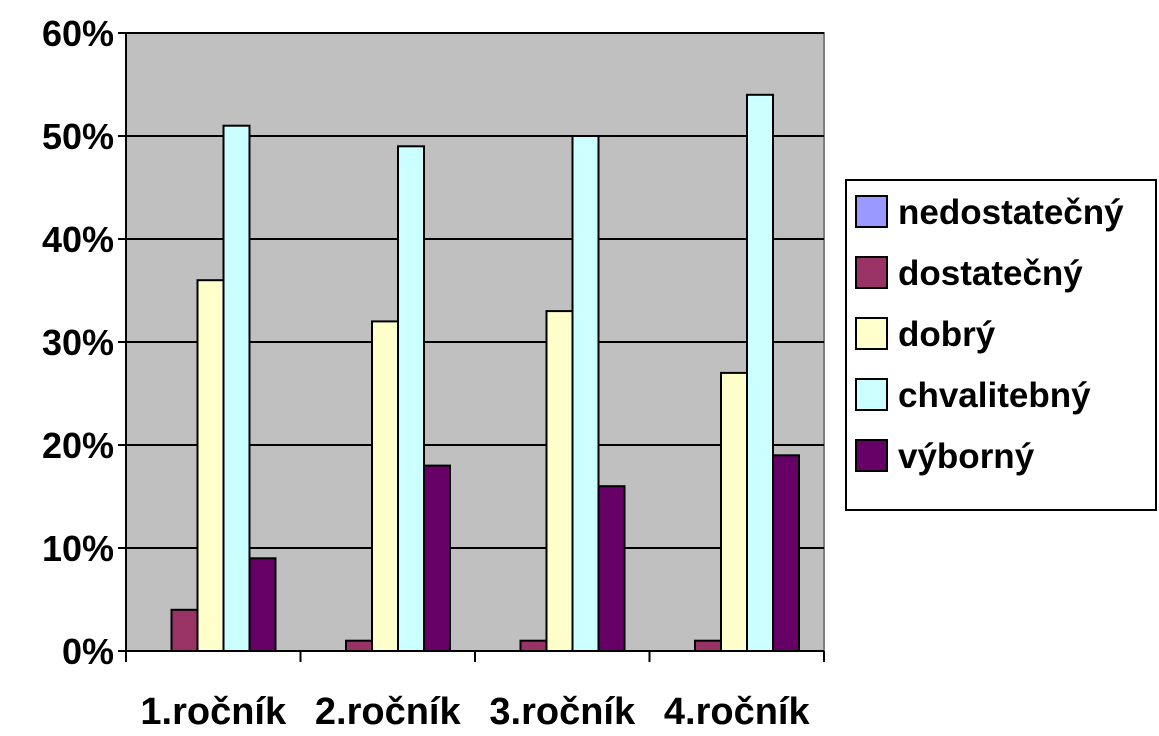 This screenshot has height=736, width=1159. What do you see at coordinates (475, 692) in the screenshot?
I see `x-axis-ticks: 1.ročník 2.ročník 3.ročník 4.ročník` at bounding box center [475, 692].